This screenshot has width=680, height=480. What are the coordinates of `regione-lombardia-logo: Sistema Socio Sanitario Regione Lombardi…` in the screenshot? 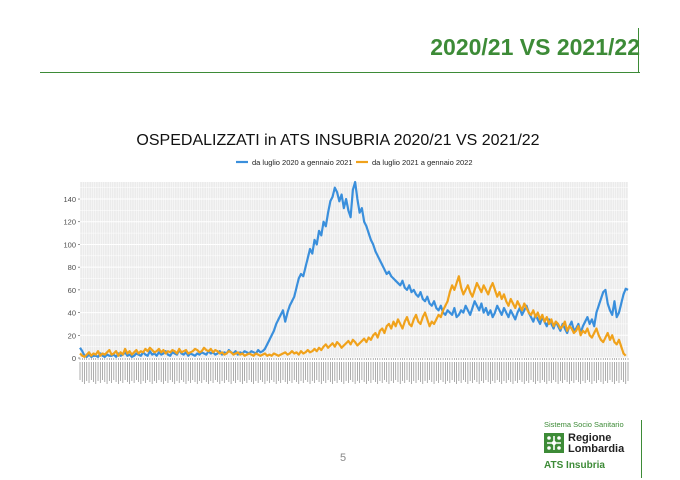 It's located at (595, 449).